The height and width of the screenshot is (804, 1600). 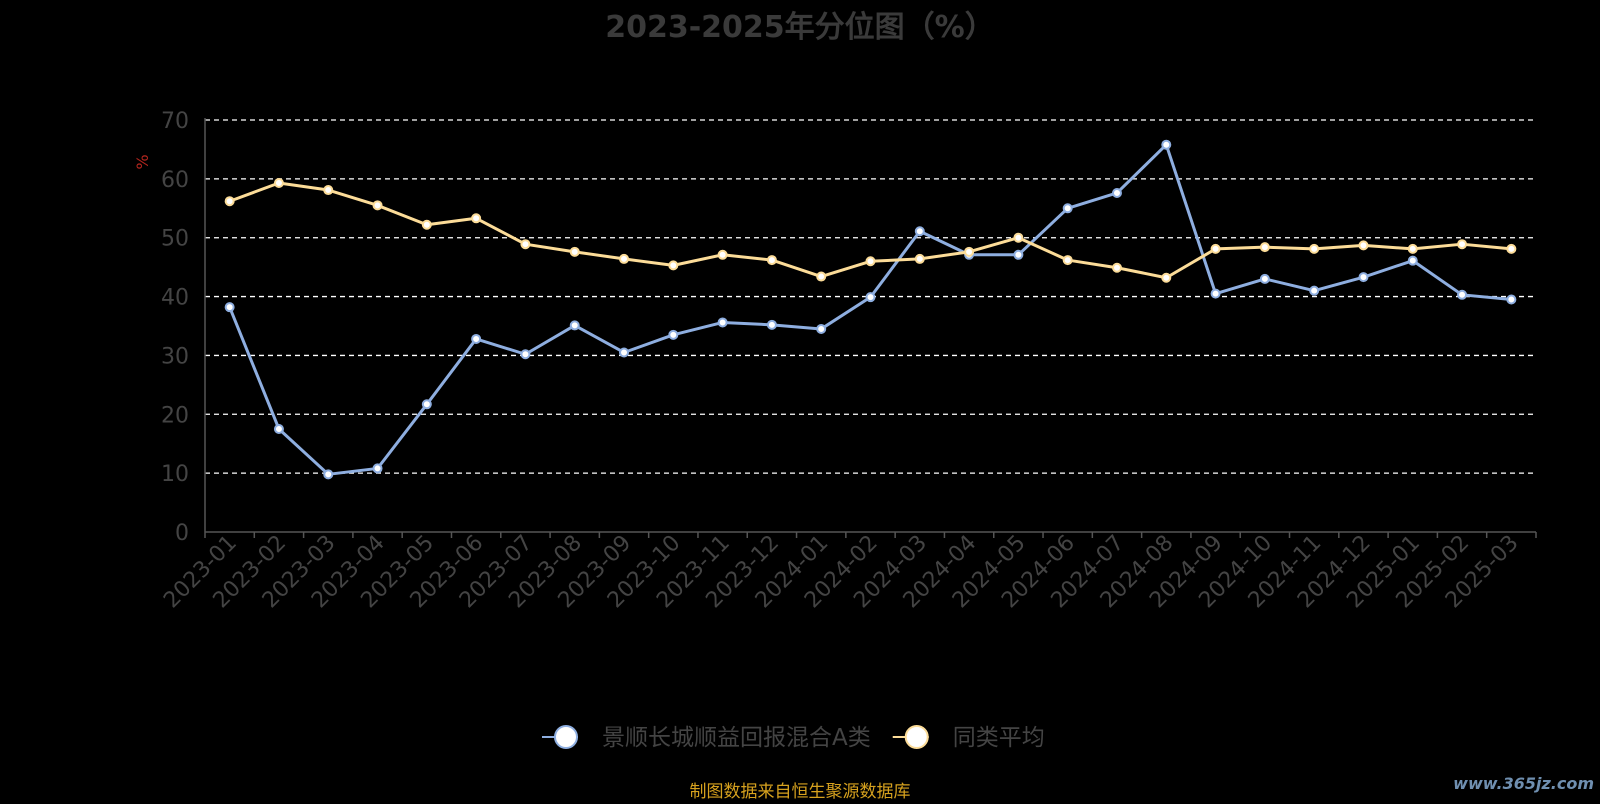 I want to click on y-tick-label: 50, so click(x=175, y=239).